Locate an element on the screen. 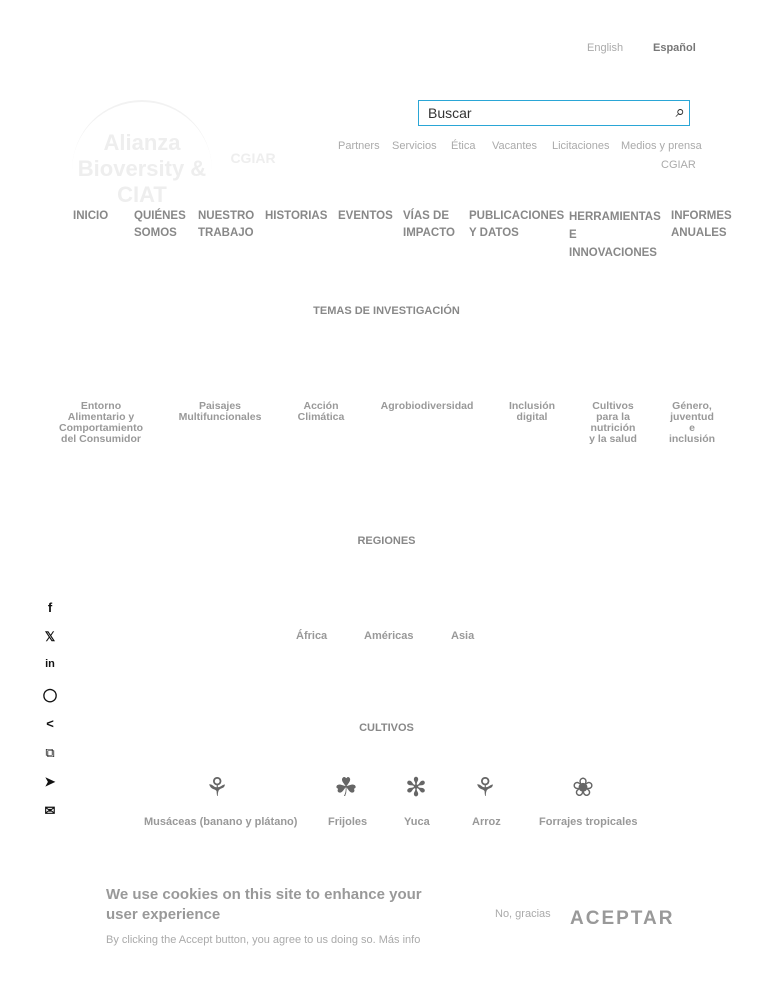 The width and height of the screenshot is (773, 1000). util-etica: Ética is located at coordinates (463, 146).